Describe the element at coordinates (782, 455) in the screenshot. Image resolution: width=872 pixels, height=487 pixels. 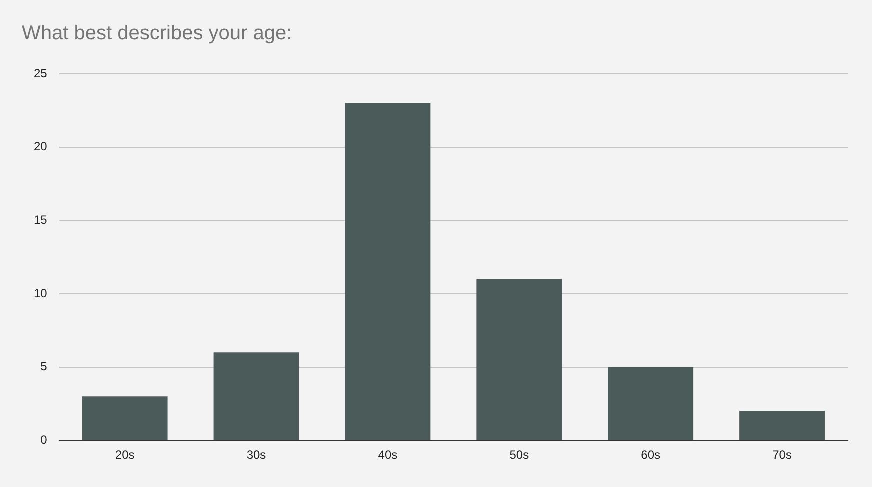
I see `x-tick-label: 70s` at that location.